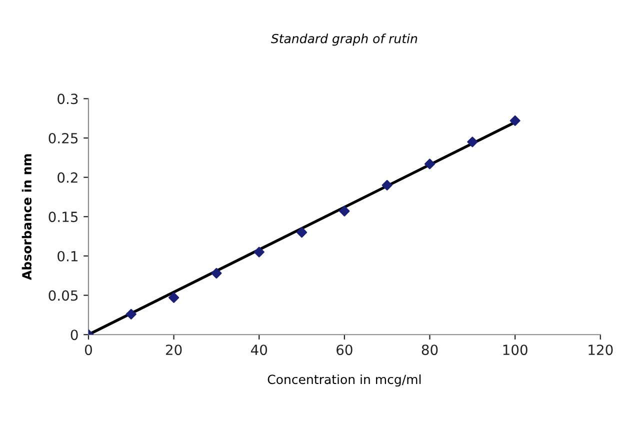 The height and width of the screenshot is (429, 632). What do you see at coordinates (63, 138) in the screenshot?
I see `y-tick-label: 0.25` at bounding box center [63, 138].